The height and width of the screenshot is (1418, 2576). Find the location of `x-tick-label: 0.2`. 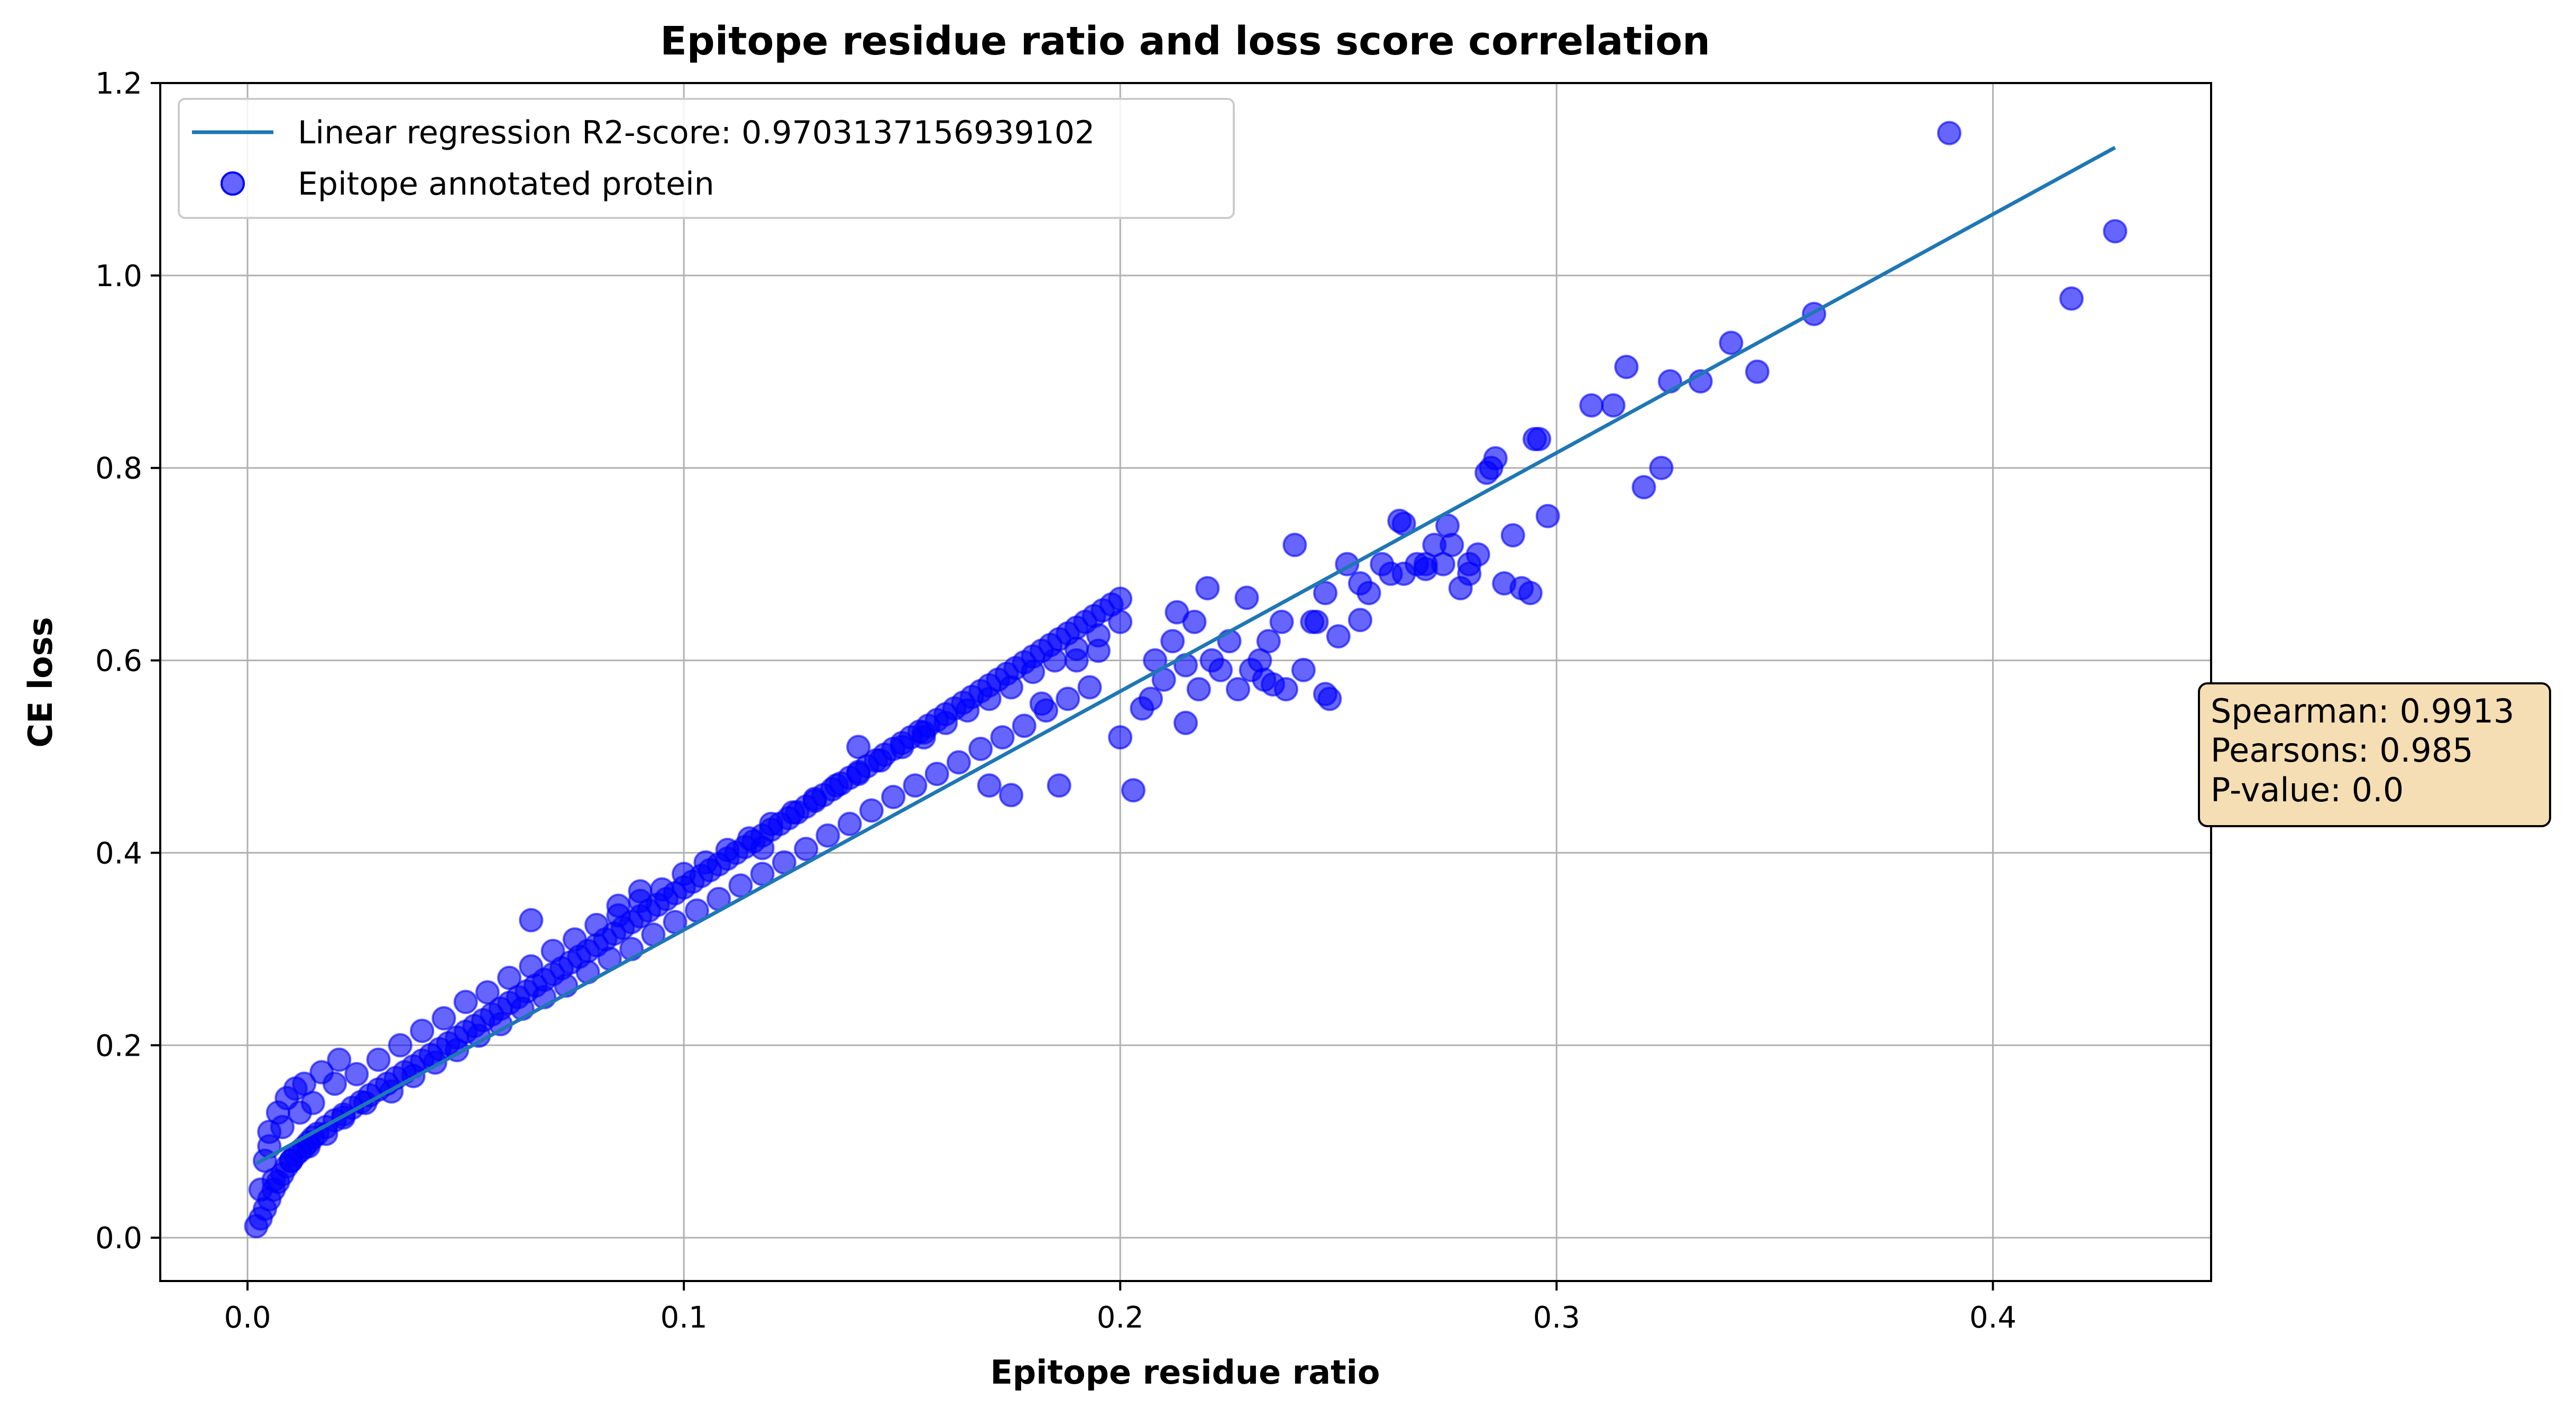

x-tick-label: 0.2 is located at coordinates (1121, 1318).